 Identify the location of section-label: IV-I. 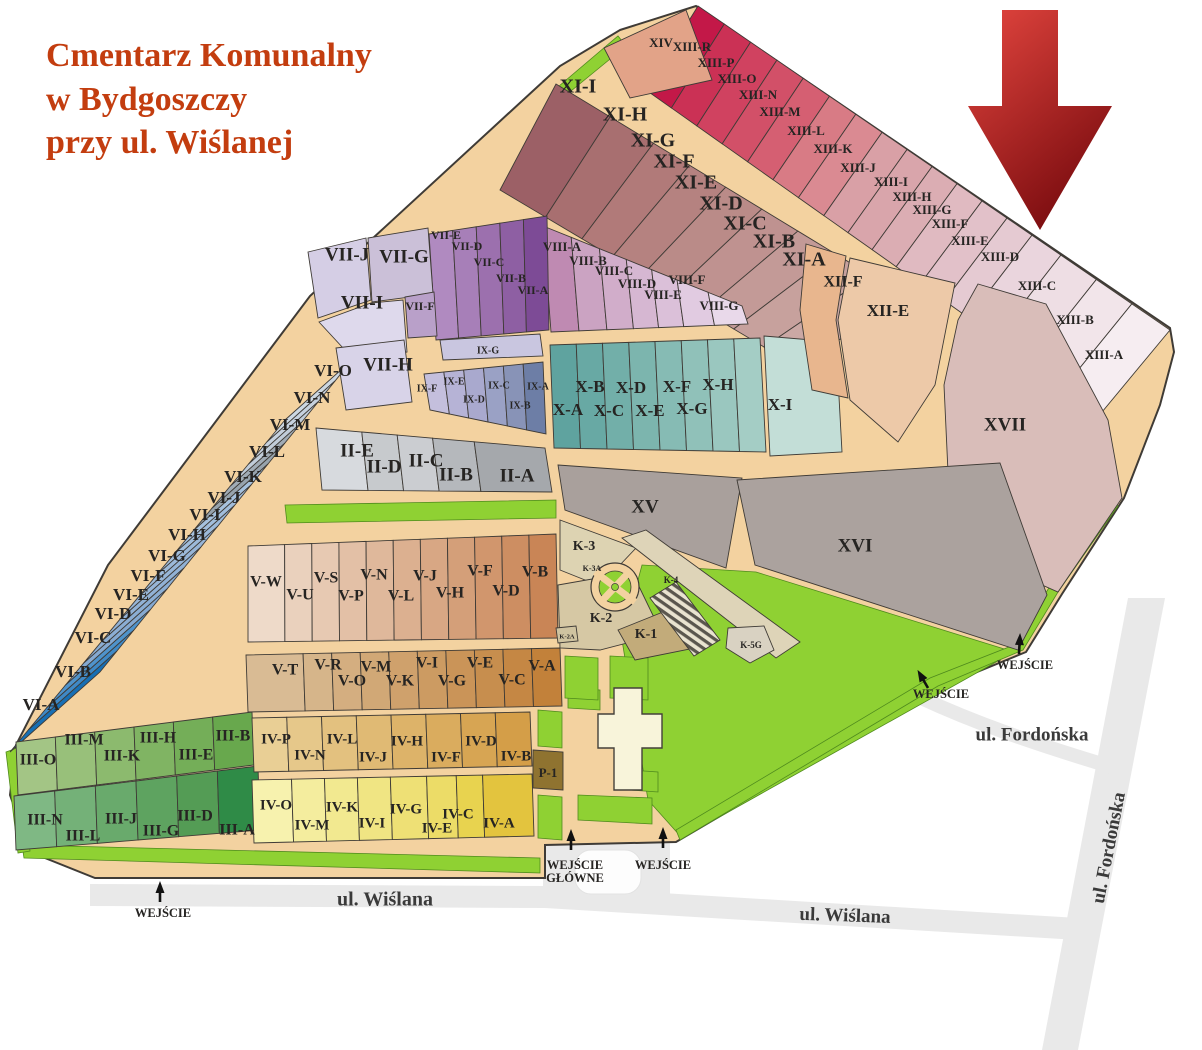
(372, 823).